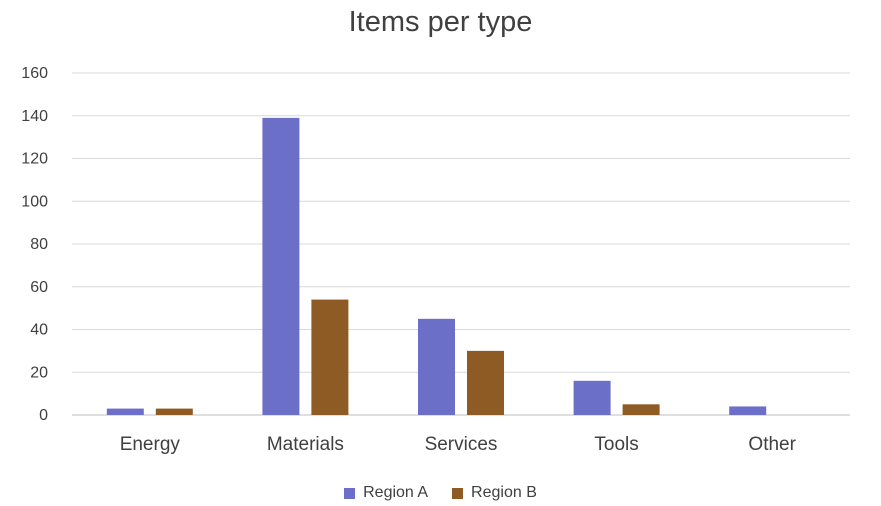 The image size is (881, 506). I want to click on legend-item-series-a: Region A, so click(386, 493).